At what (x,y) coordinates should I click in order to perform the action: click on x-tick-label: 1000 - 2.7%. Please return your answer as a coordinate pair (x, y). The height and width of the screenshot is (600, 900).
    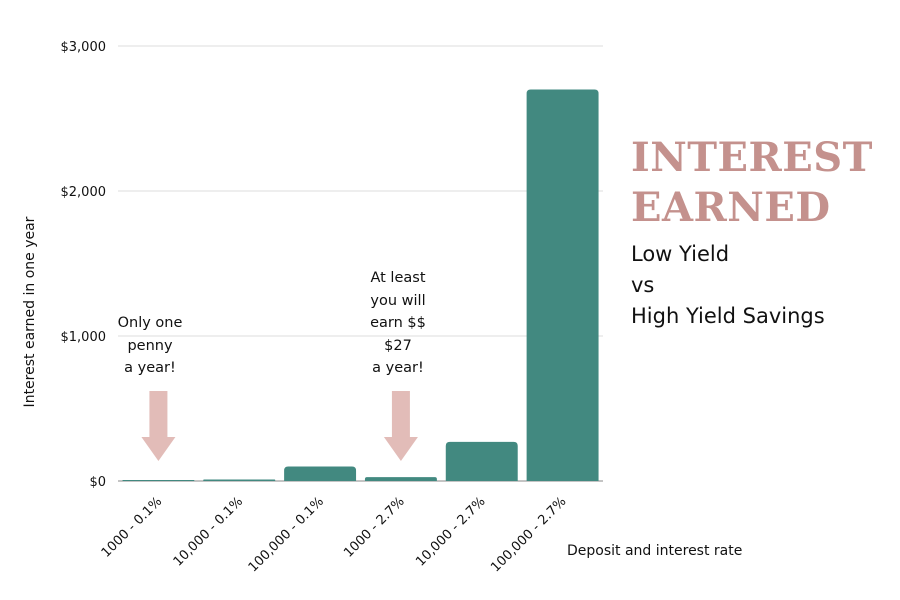
    Looking at the image, I should click on (374, 527).